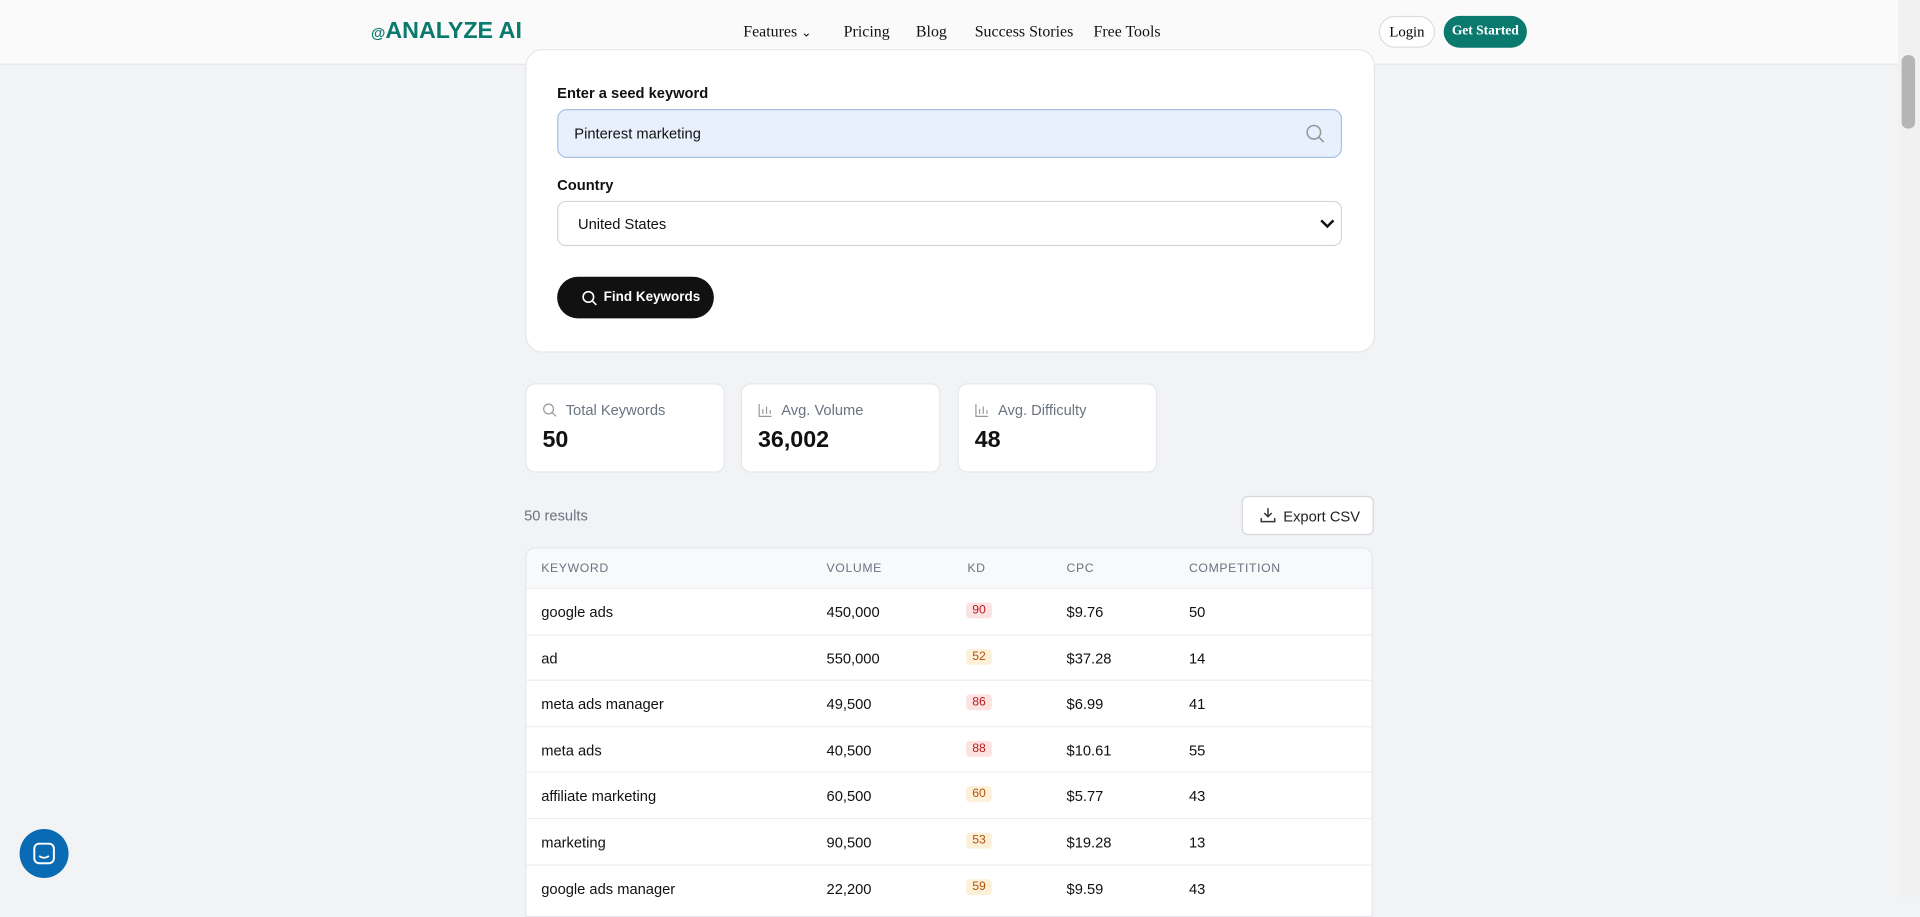 This screenshot has height=917, width=1920. I want to click on cell: 41, so click(1197, 704).